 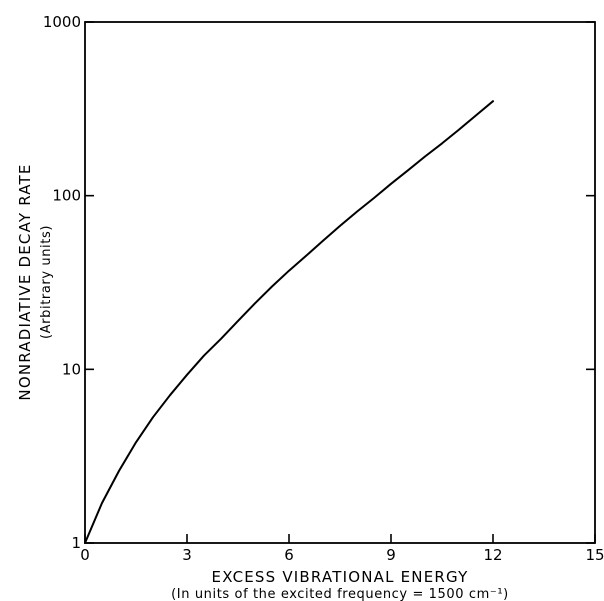 What do you see at coordinates (492, 555) in the screenshot?
I see `x-tick-label: 12` at bounding box center [492, 555].